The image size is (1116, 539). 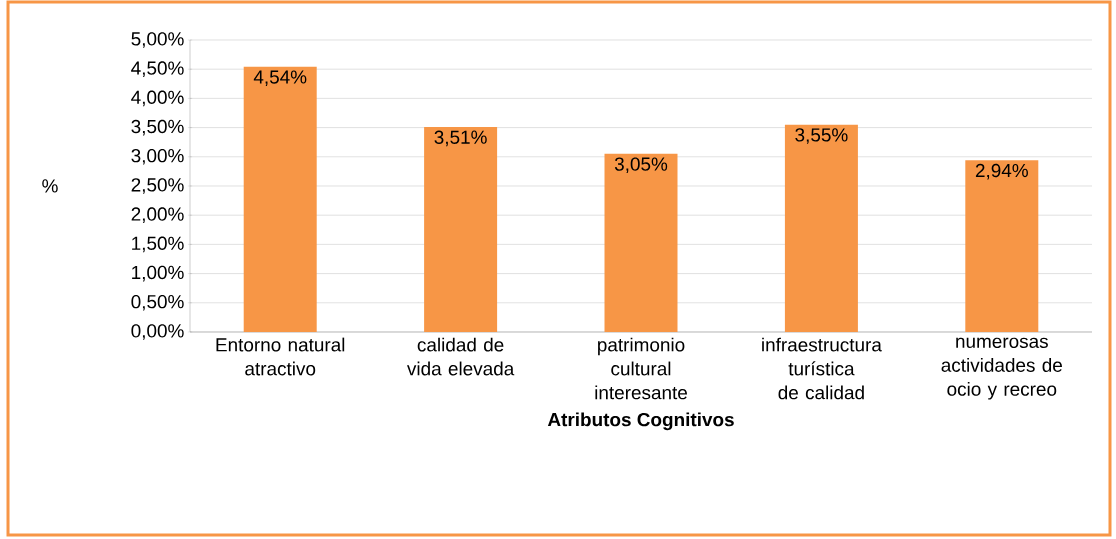 What do you see at coordinates (50, 186) in the screenshot?
I see `y-axis-title: %` at bounding box center [50, 186].